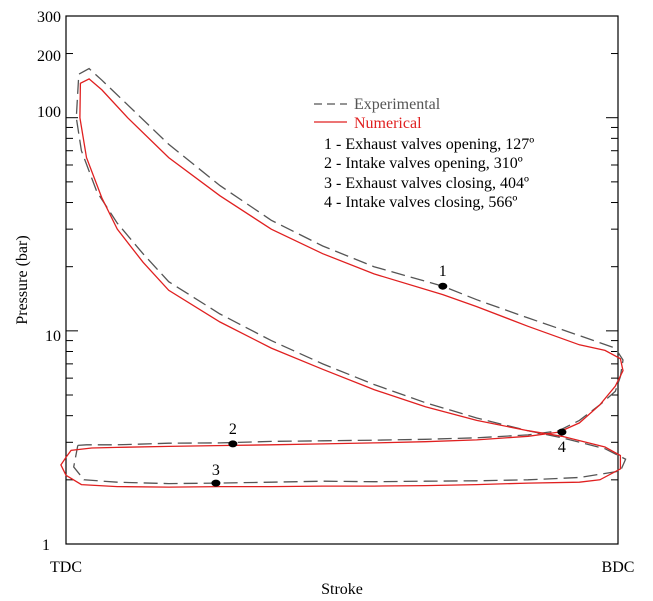 The image size is (653, 601). What do you see at coordinates (46, 545) in the screenshot?
I see `y-tick-label-1: 1` at bounding box center [46, 545].